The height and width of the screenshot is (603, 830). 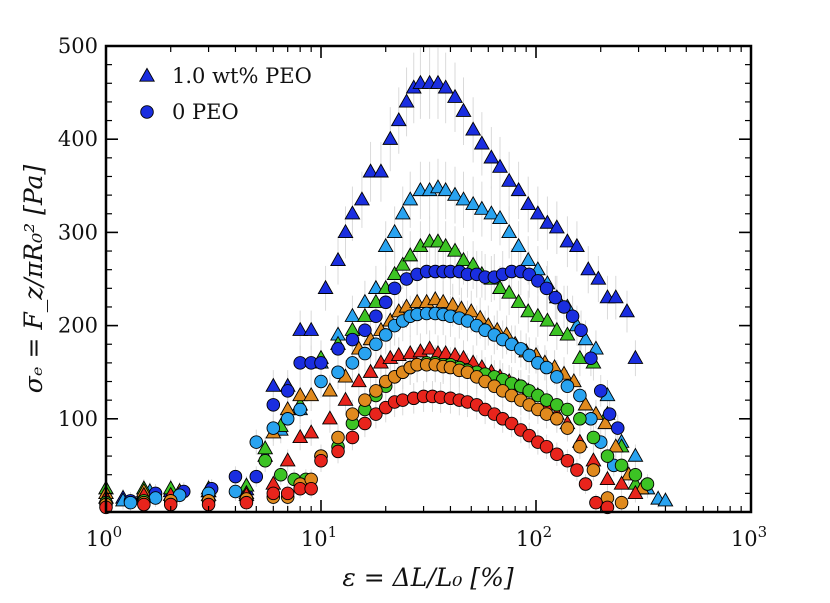 I want to click on x-tick-label: 10³, so click(x=749, y=537).